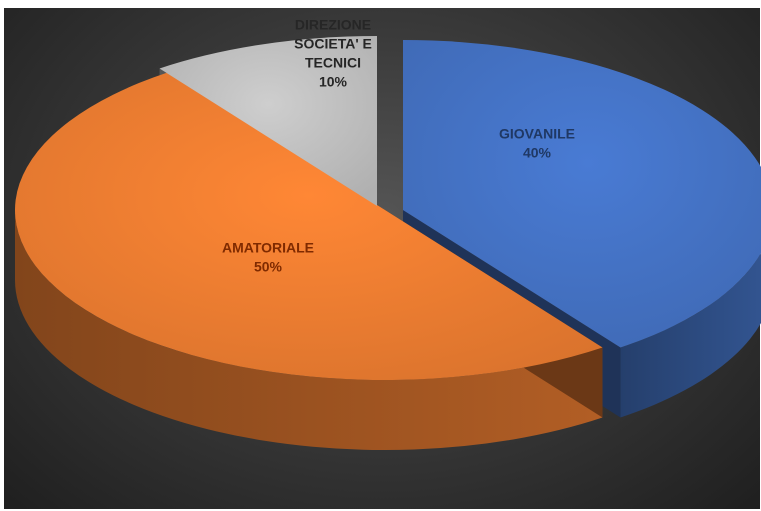 The height and width of the screenshot is (511, 761). What do you see at coordinates (537, 134) in the screenshot?
I see `slice-category-label: GIOVANILE` at bounding box center [537, 134].